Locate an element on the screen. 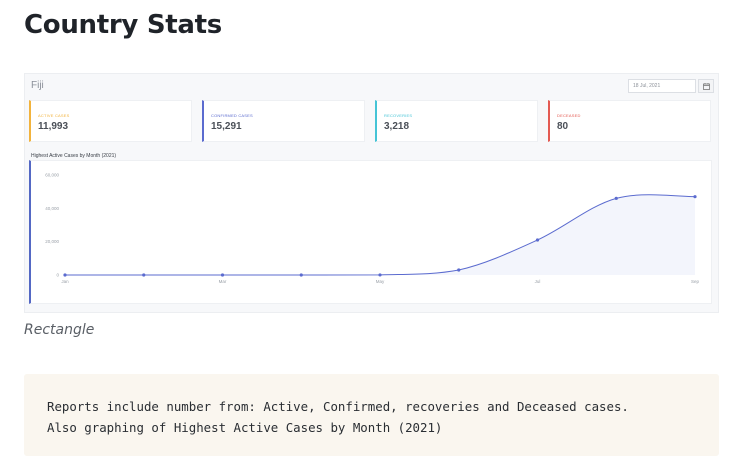 The width and height of the screenshot is (739, 468). x-tick-label: Jul is located at coordinates (538, 281).